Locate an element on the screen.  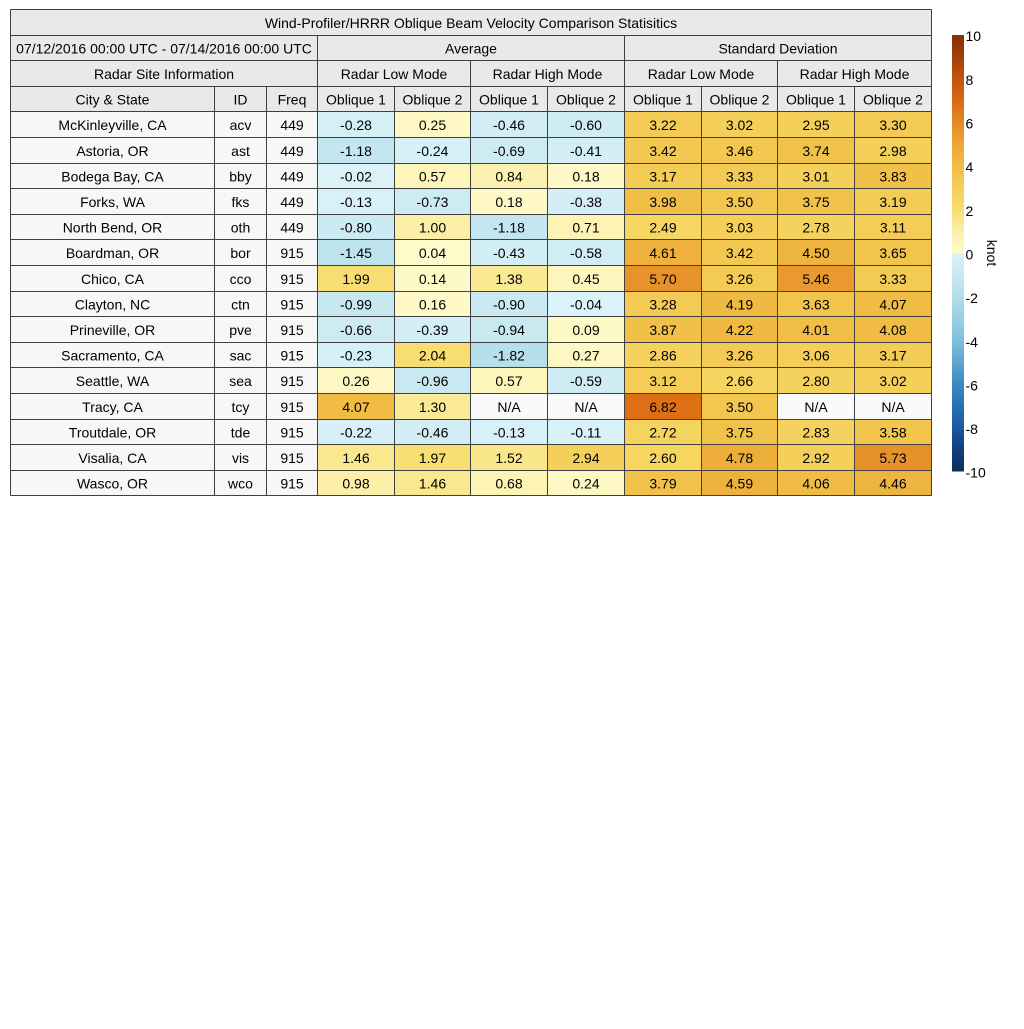
svg-text: 2.66 is located at coordinates (739, 381).